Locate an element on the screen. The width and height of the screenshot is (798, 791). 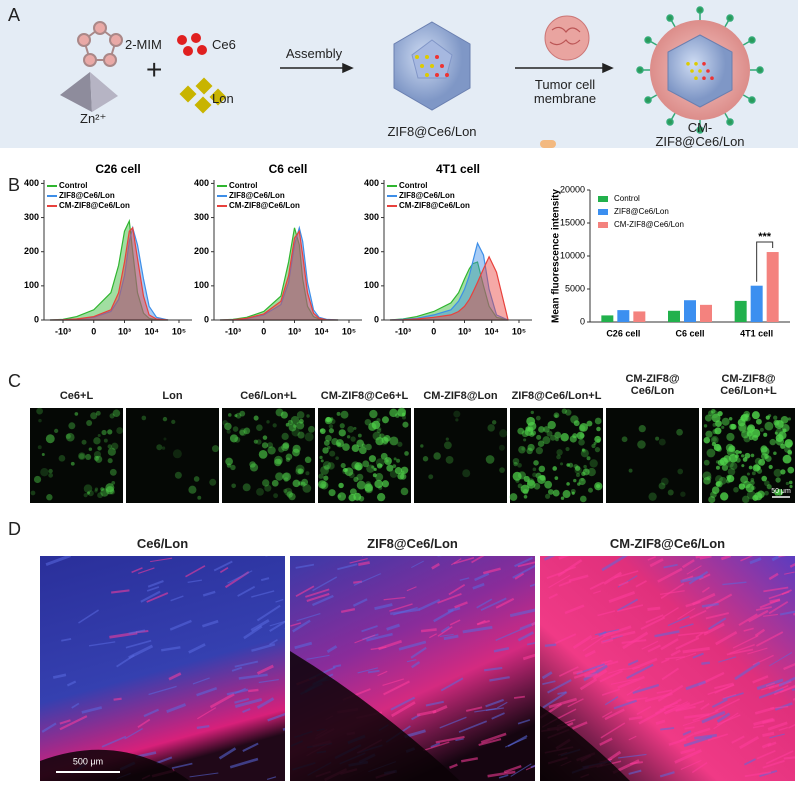
y-tick-label: 10000 is located at coordinates (572, 255).